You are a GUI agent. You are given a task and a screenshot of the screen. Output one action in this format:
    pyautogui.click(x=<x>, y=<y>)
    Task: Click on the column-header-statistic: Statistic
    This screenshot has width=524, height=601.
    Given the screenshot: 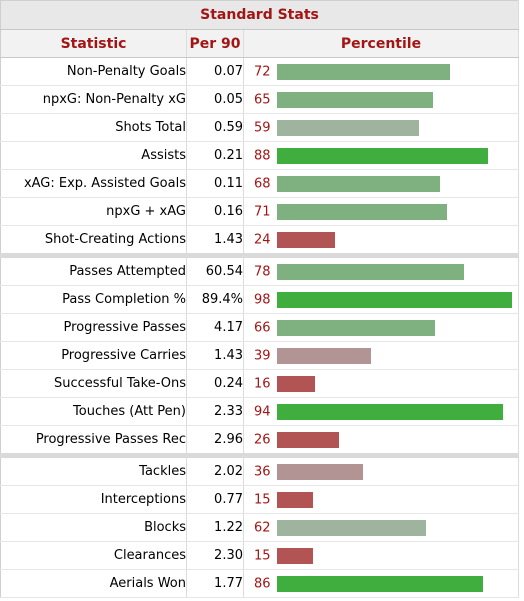 What is the action you would take?
    pyautogui.click(x=93, y=43)
    